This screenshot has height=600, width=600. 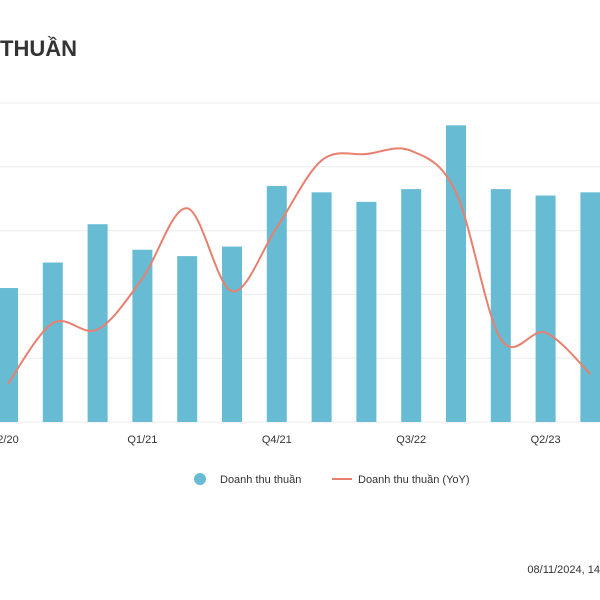 What do you see at coordinates (411, 440) in the screenshot?
I see `x-tick-label: Q3/22` at bounding box center [411, 440].